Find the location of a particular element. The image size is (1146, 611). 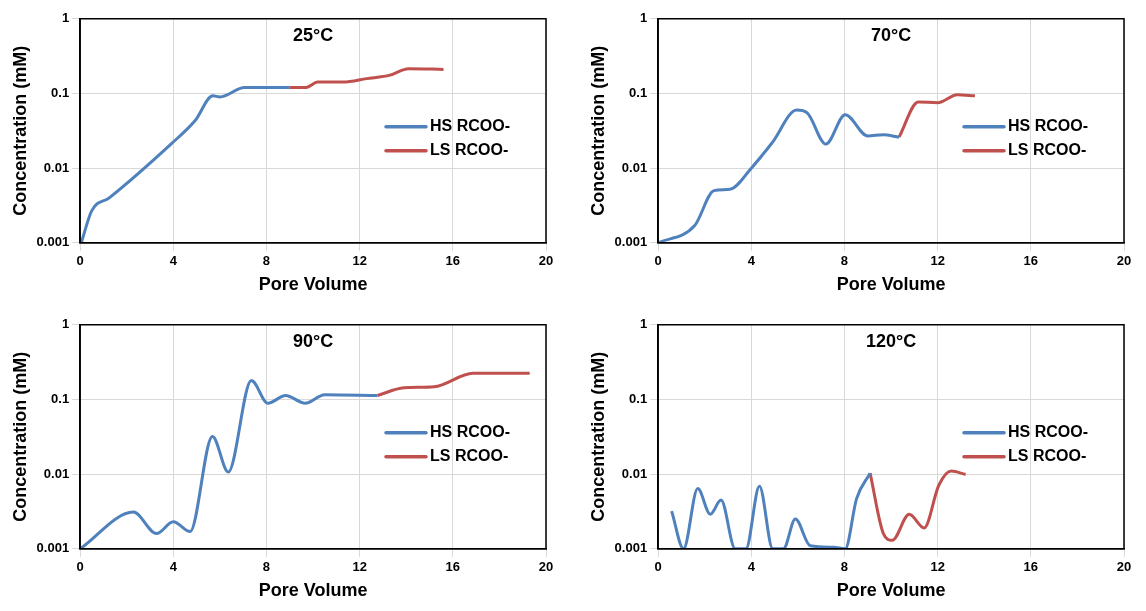

chart-title: 90°C is located at coordinates (313, 340).